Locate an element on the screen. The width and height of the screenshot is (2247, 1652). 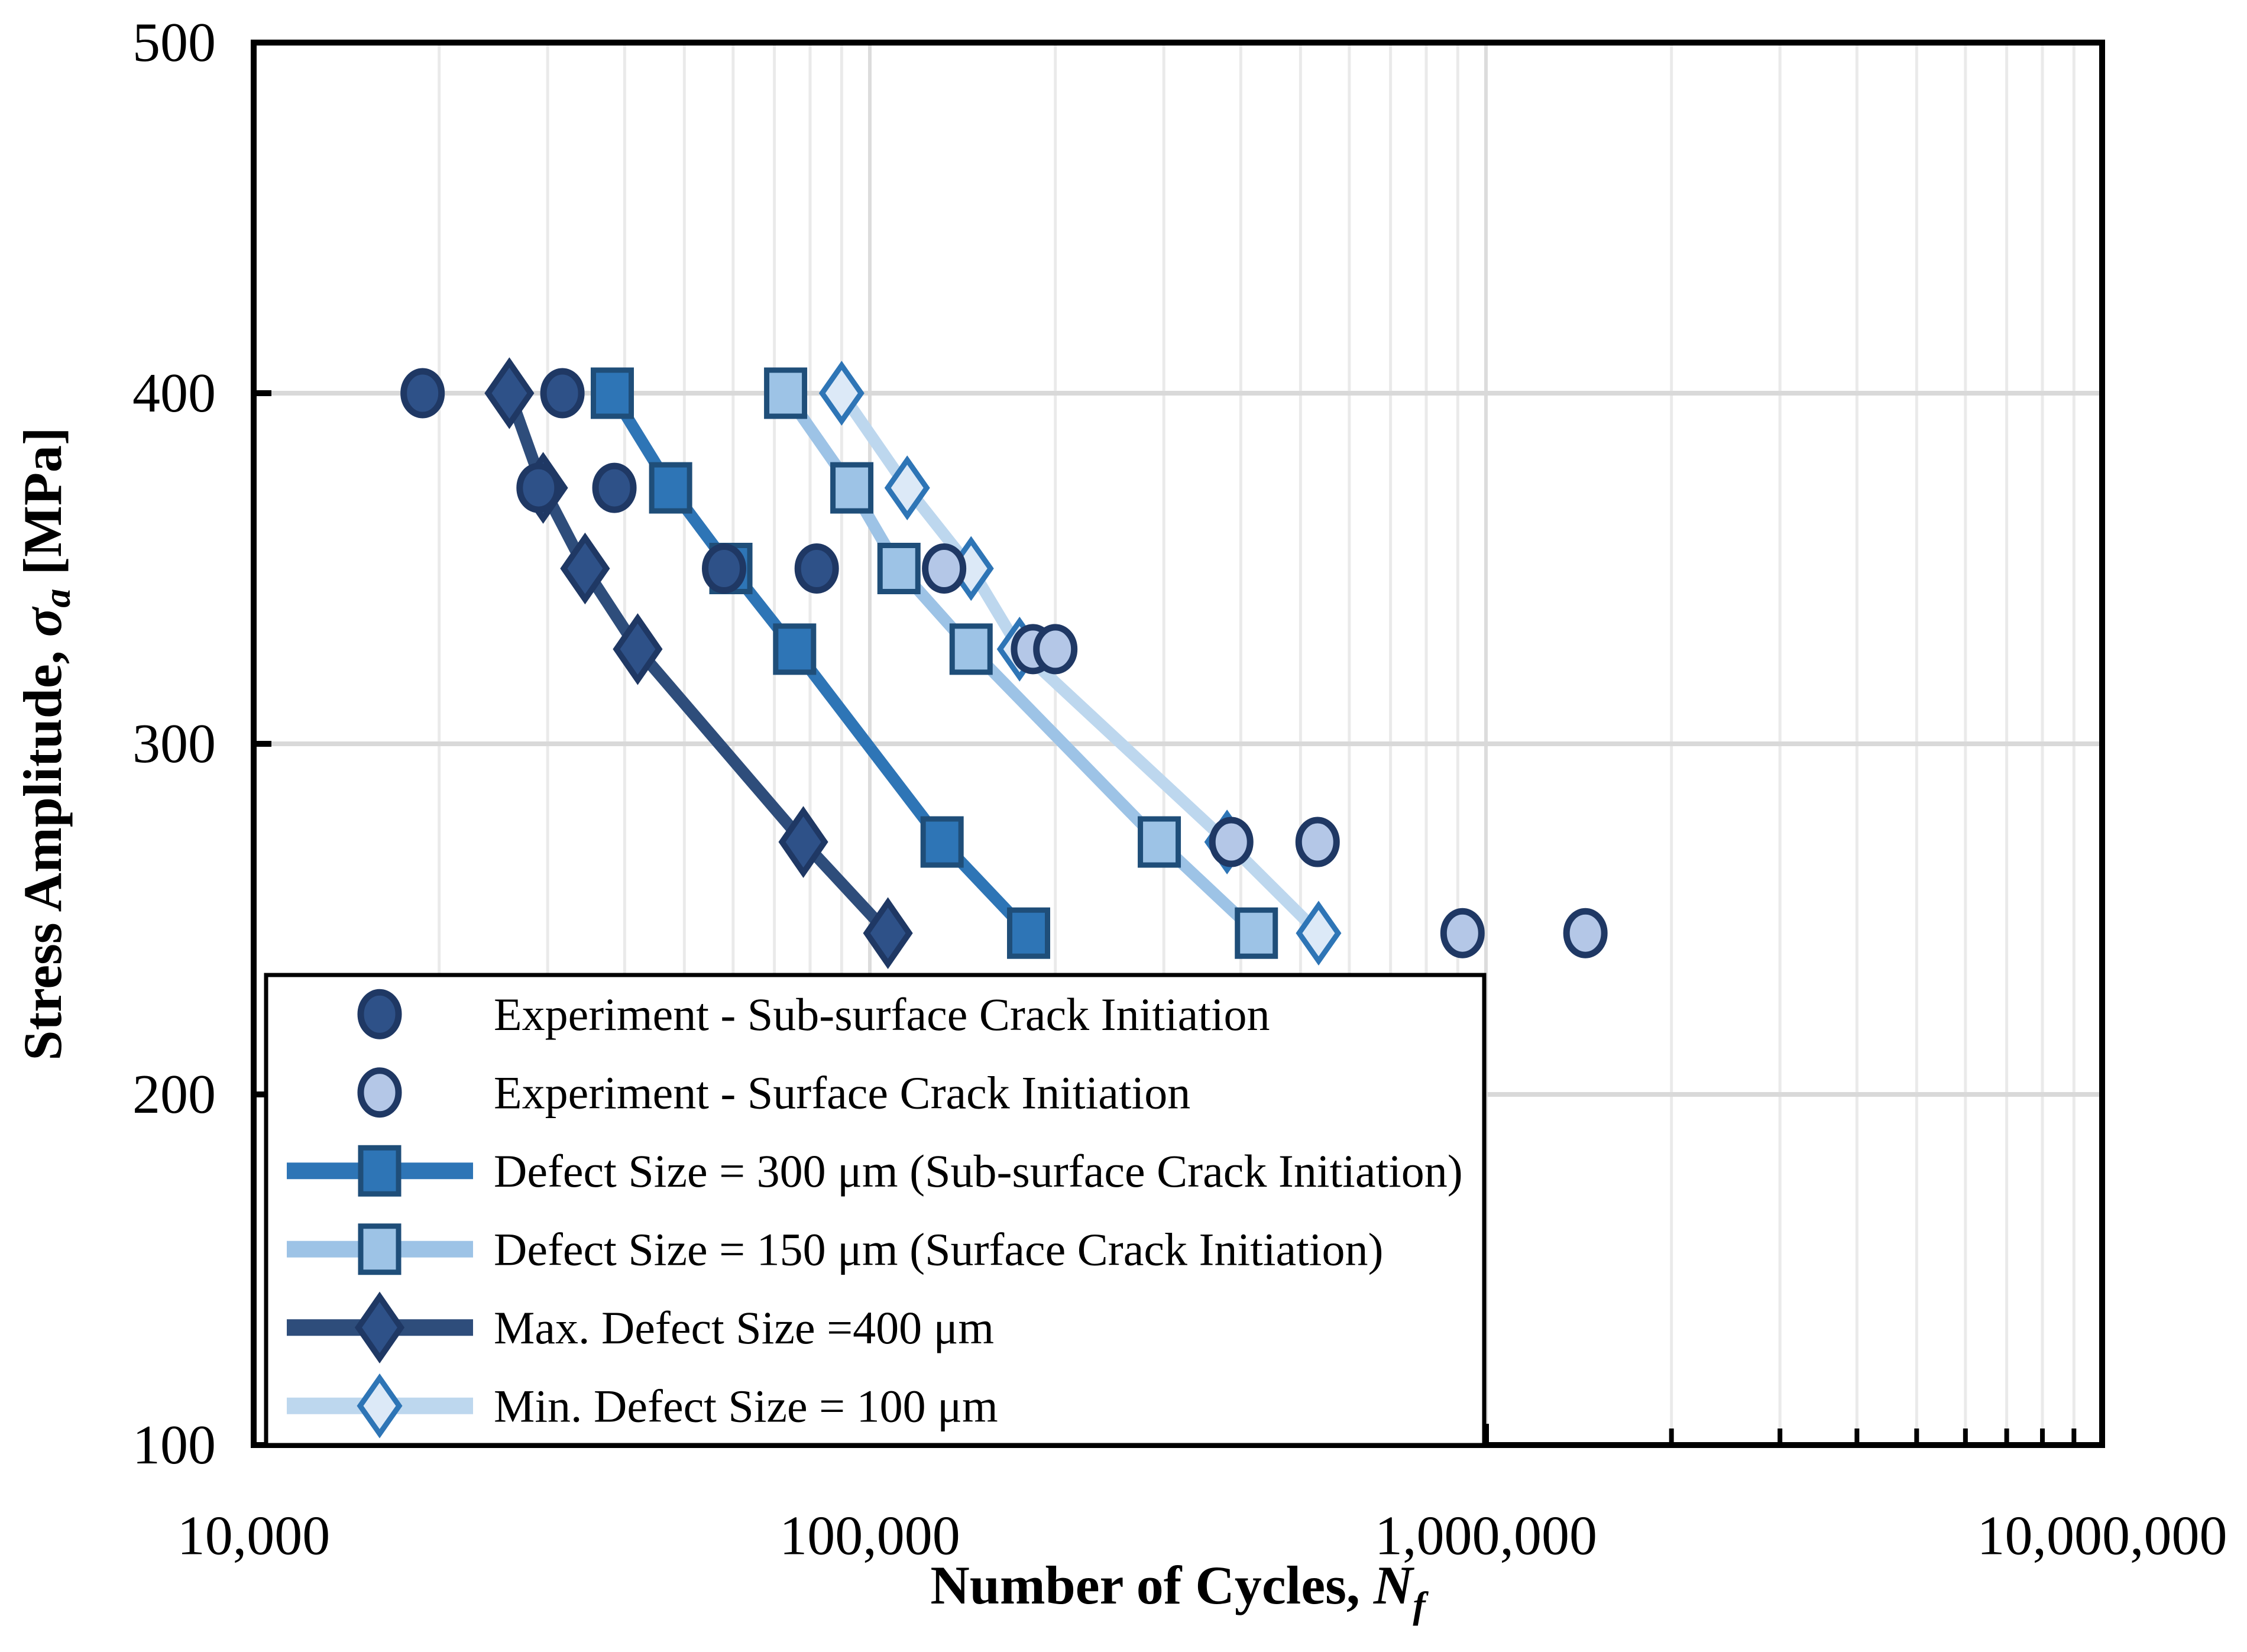
y-tick-label: 400 is located at coordinates (174, 393).